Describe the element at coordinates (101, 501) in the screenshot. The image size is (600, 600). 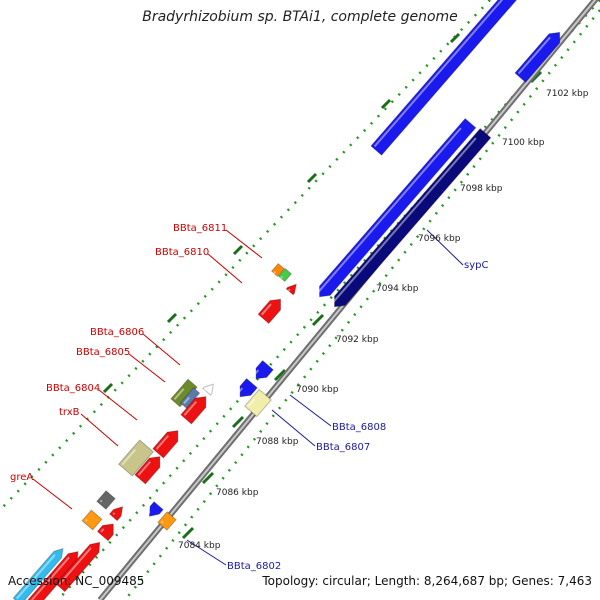
I see `gene-grey-shine` at that location.